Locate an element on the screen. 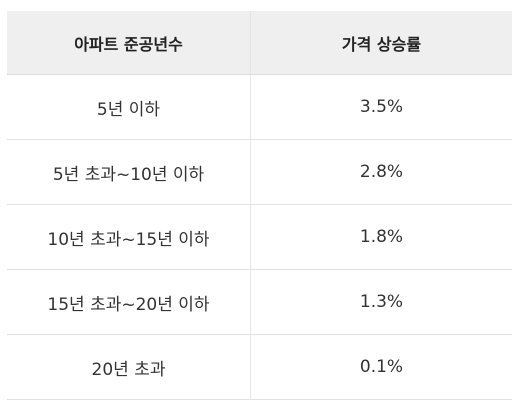 The width and height of the screenshot is (512, 407). building-age-cell: 10년 초과~15년 이하 is located at coordinates (129, 237).